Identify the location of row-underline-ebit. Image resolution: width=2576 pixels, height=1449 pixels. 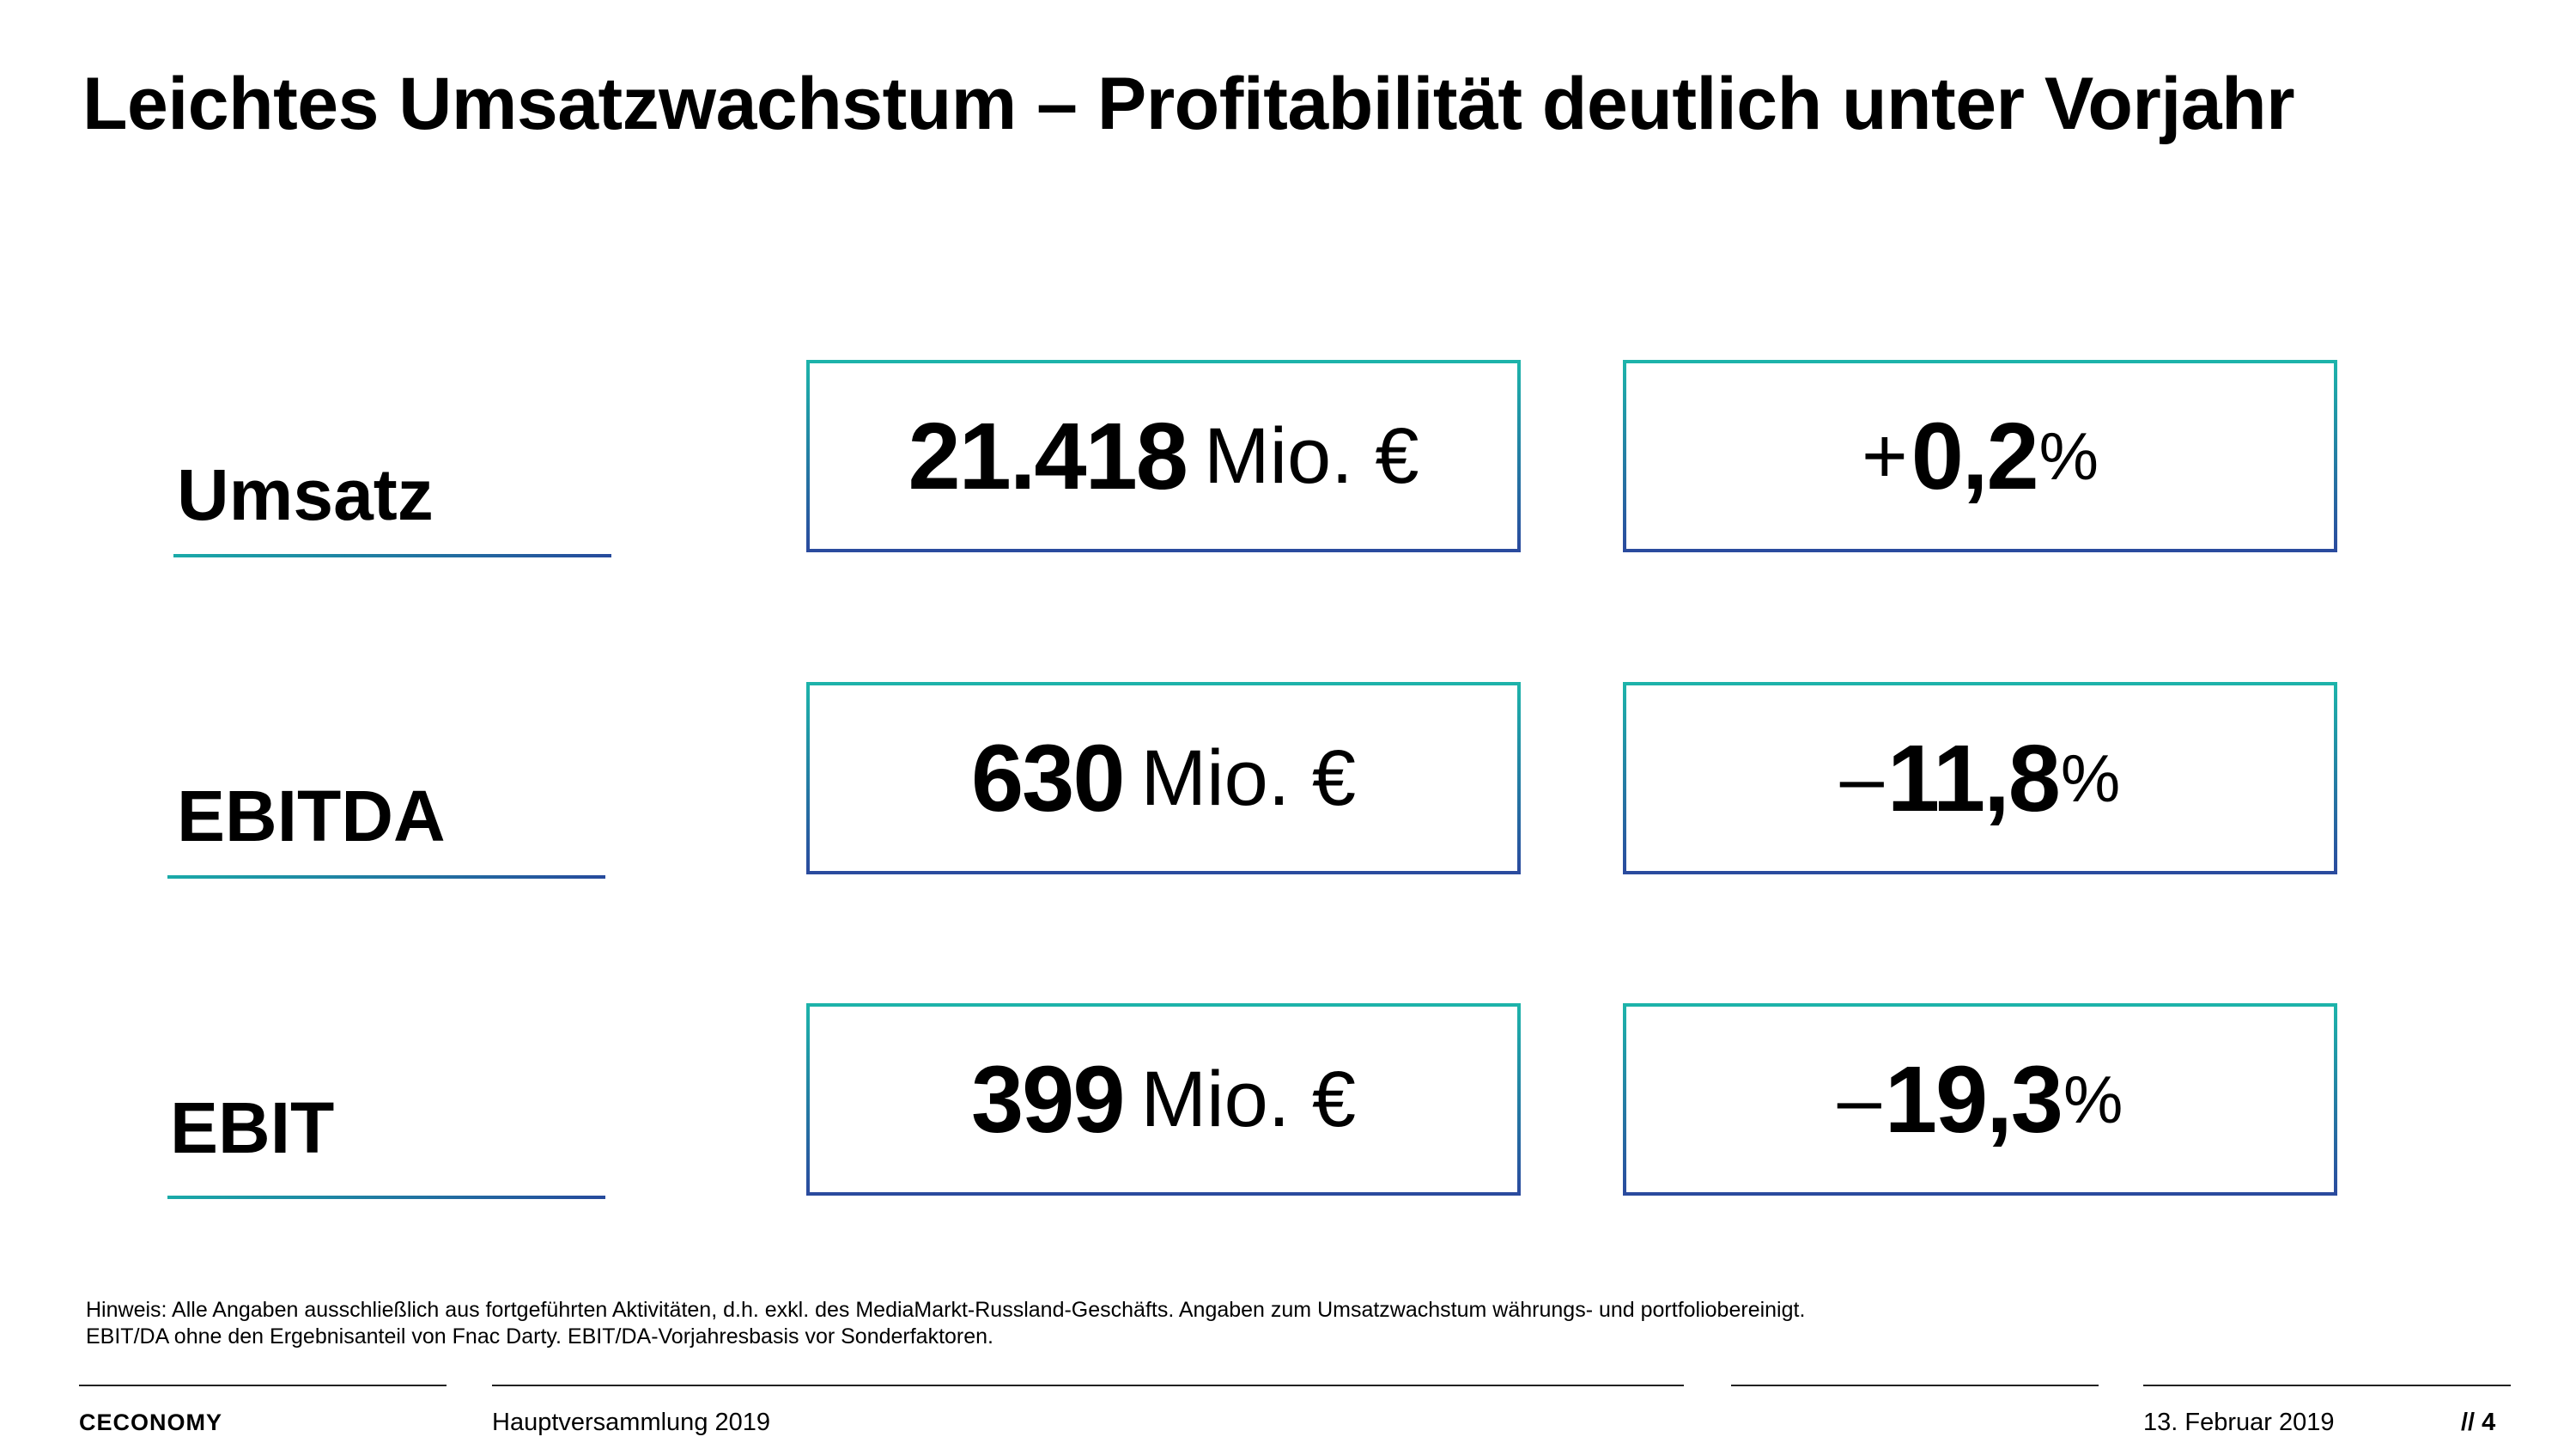
(386, 1197).